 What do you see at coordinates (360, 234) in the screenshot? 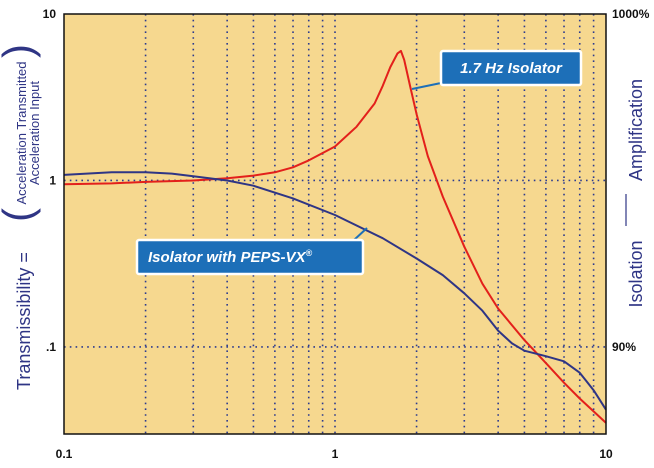
I see `callout-leader-blue` at bounding box center [360, 234].